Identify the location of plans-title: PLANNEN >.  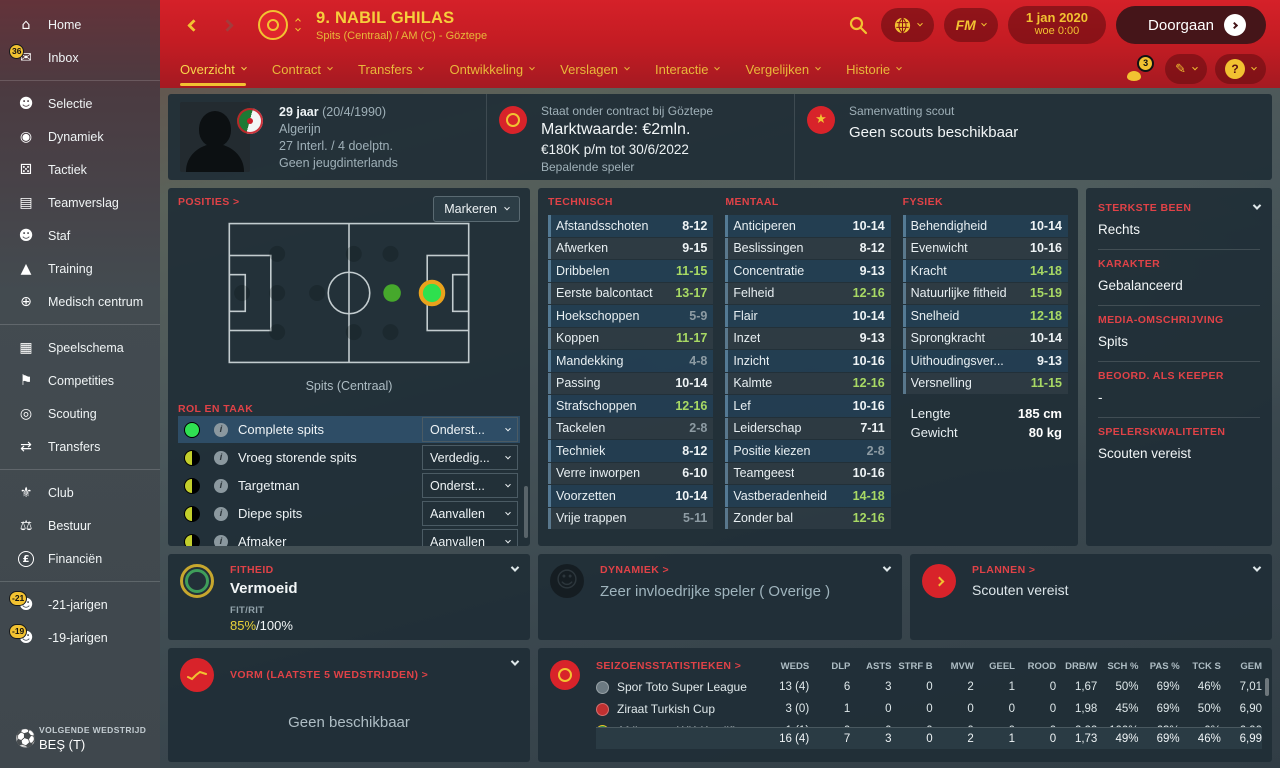
(1004, 570).